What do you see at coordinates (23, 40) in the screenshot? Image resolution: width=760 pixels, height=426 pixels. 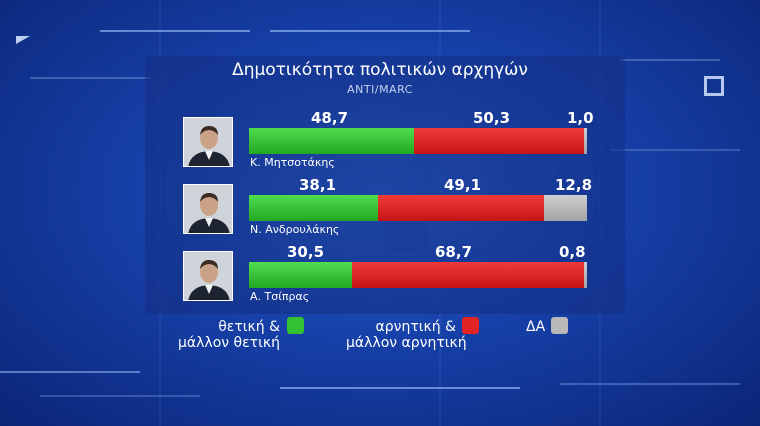 I see `corner-triangle-icon` at bounding box center [23, 40].